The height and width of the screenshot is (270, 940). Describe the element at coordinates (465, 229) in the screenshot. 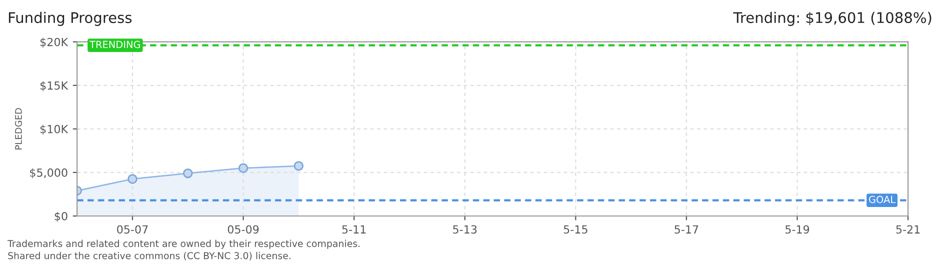

I see `x-tick-label: 5-13` at that location.